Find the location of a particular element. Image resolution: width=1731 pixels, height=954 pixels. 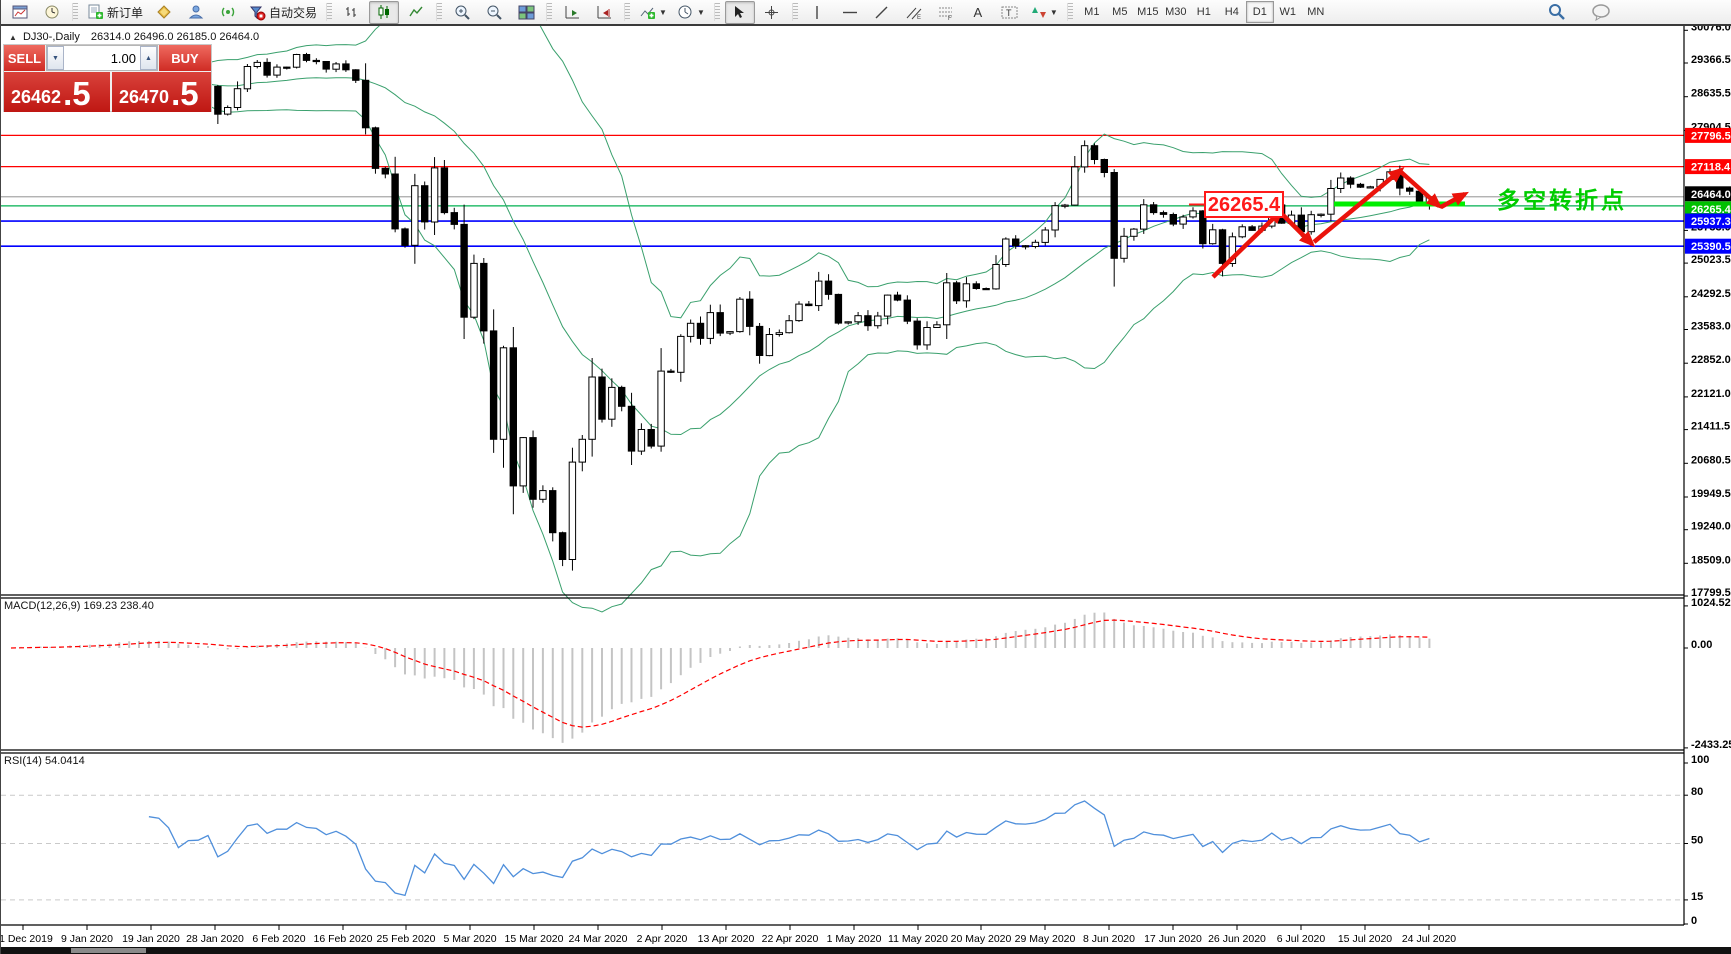

periods-button: ▼ is located at coordinates (691, 12).